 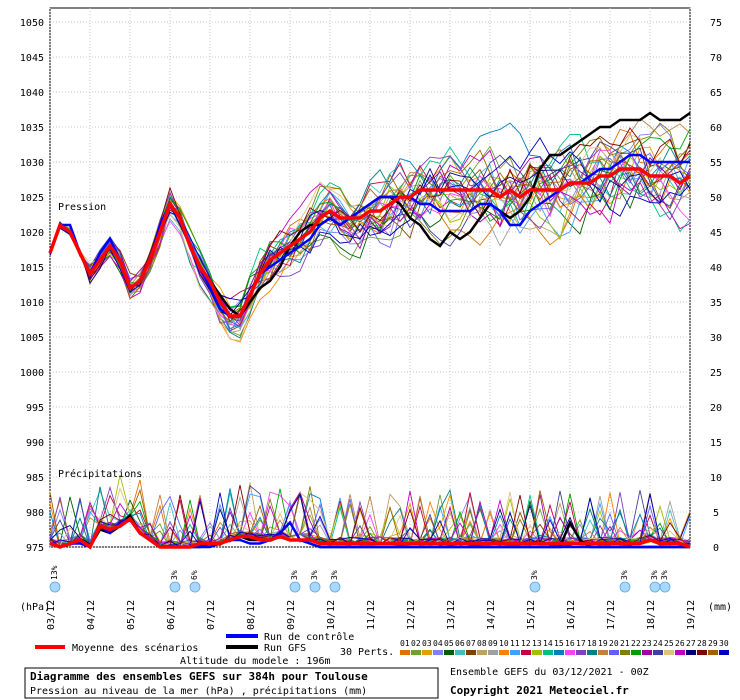 What do you see at coordinates (416, 643) in the screenshot?
I see `pert-label: 02` at bounding box center [416, 643].